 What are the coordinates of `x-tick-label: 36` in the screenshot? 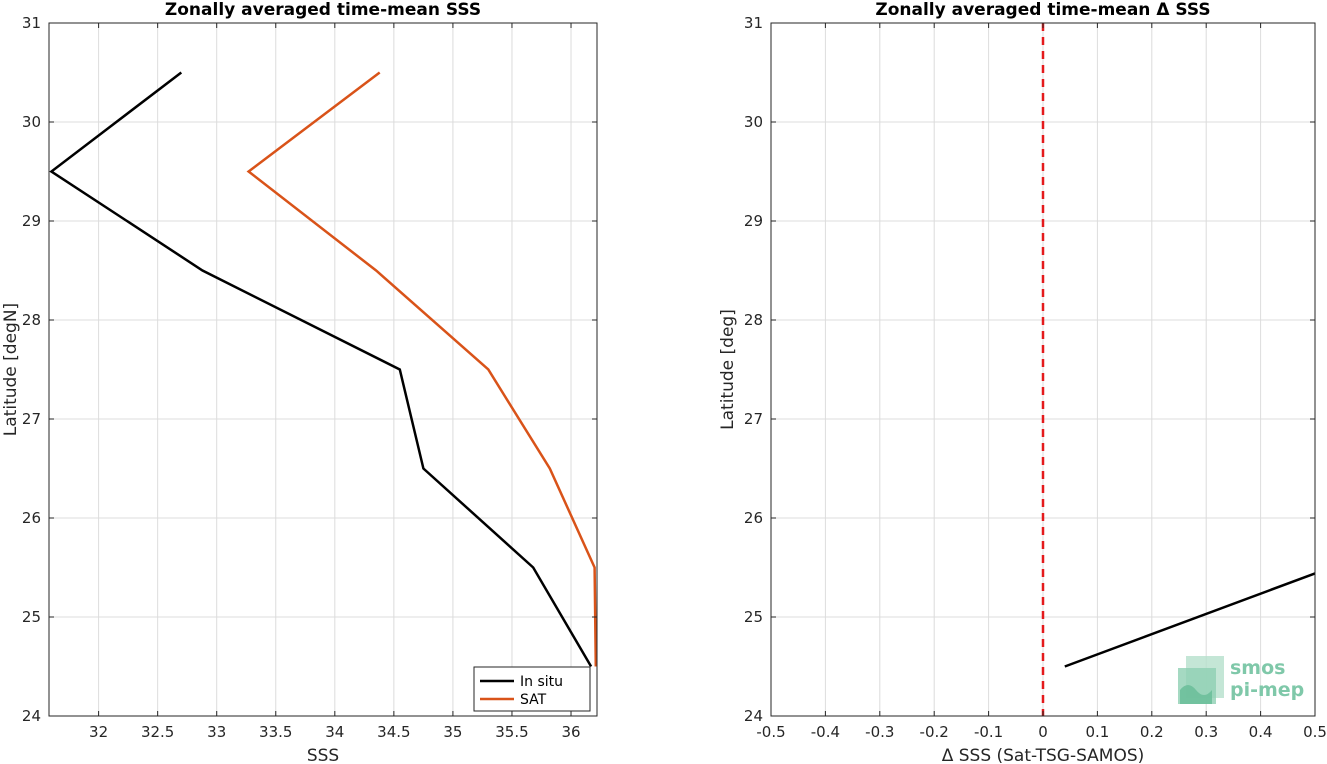 It's located at (570, 732).